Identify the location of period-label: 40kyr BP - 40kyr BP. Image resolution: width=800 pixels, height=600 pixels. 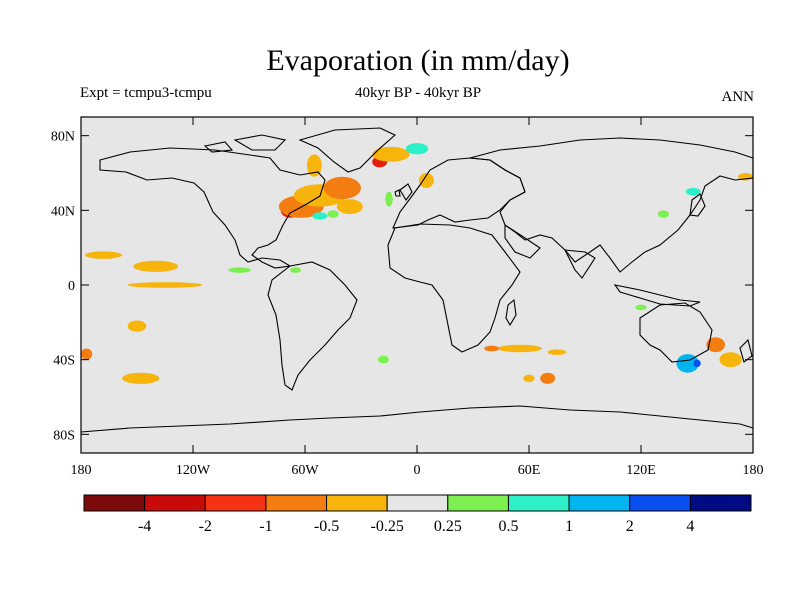
(418, 93).